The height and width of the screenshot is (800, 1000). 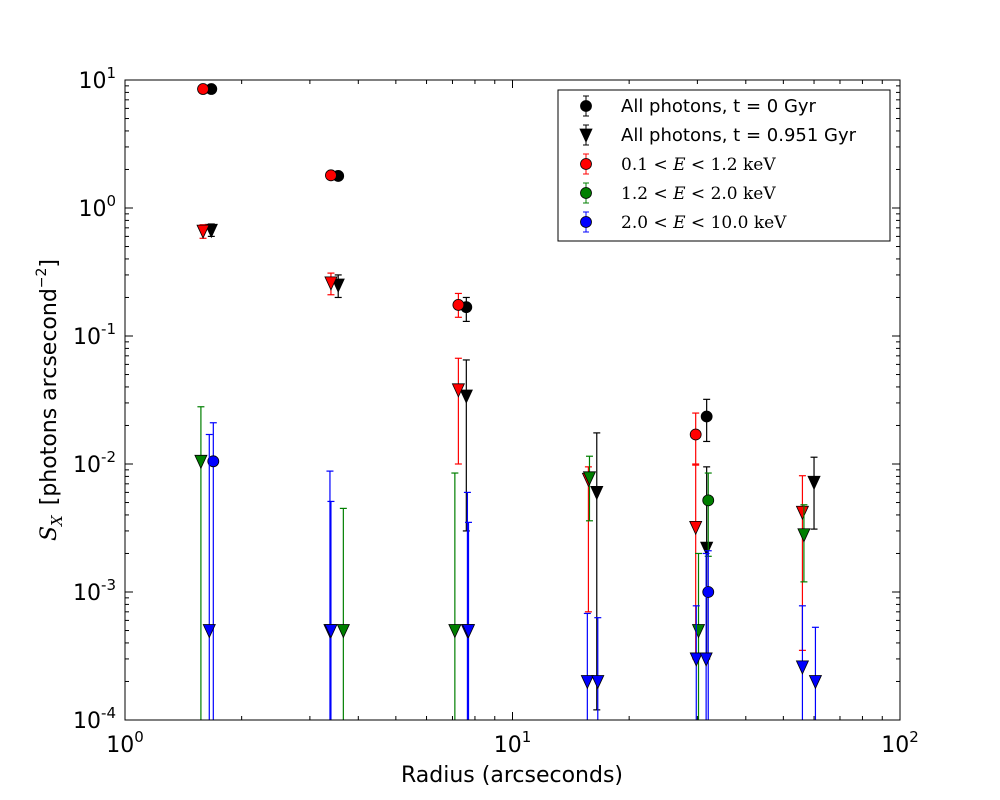 I want to click on x-tick-label: 10², so click(x=900, y=743).